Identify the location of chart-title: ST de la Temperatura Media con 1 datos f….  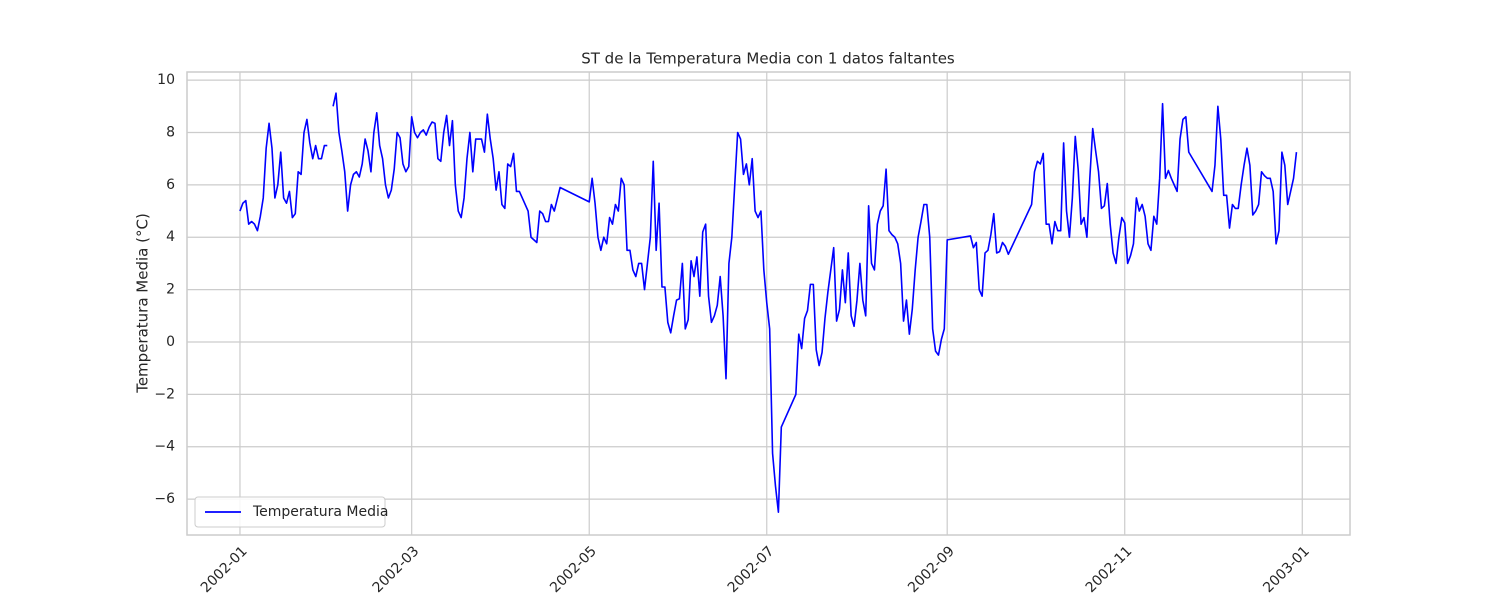
(768, 59).